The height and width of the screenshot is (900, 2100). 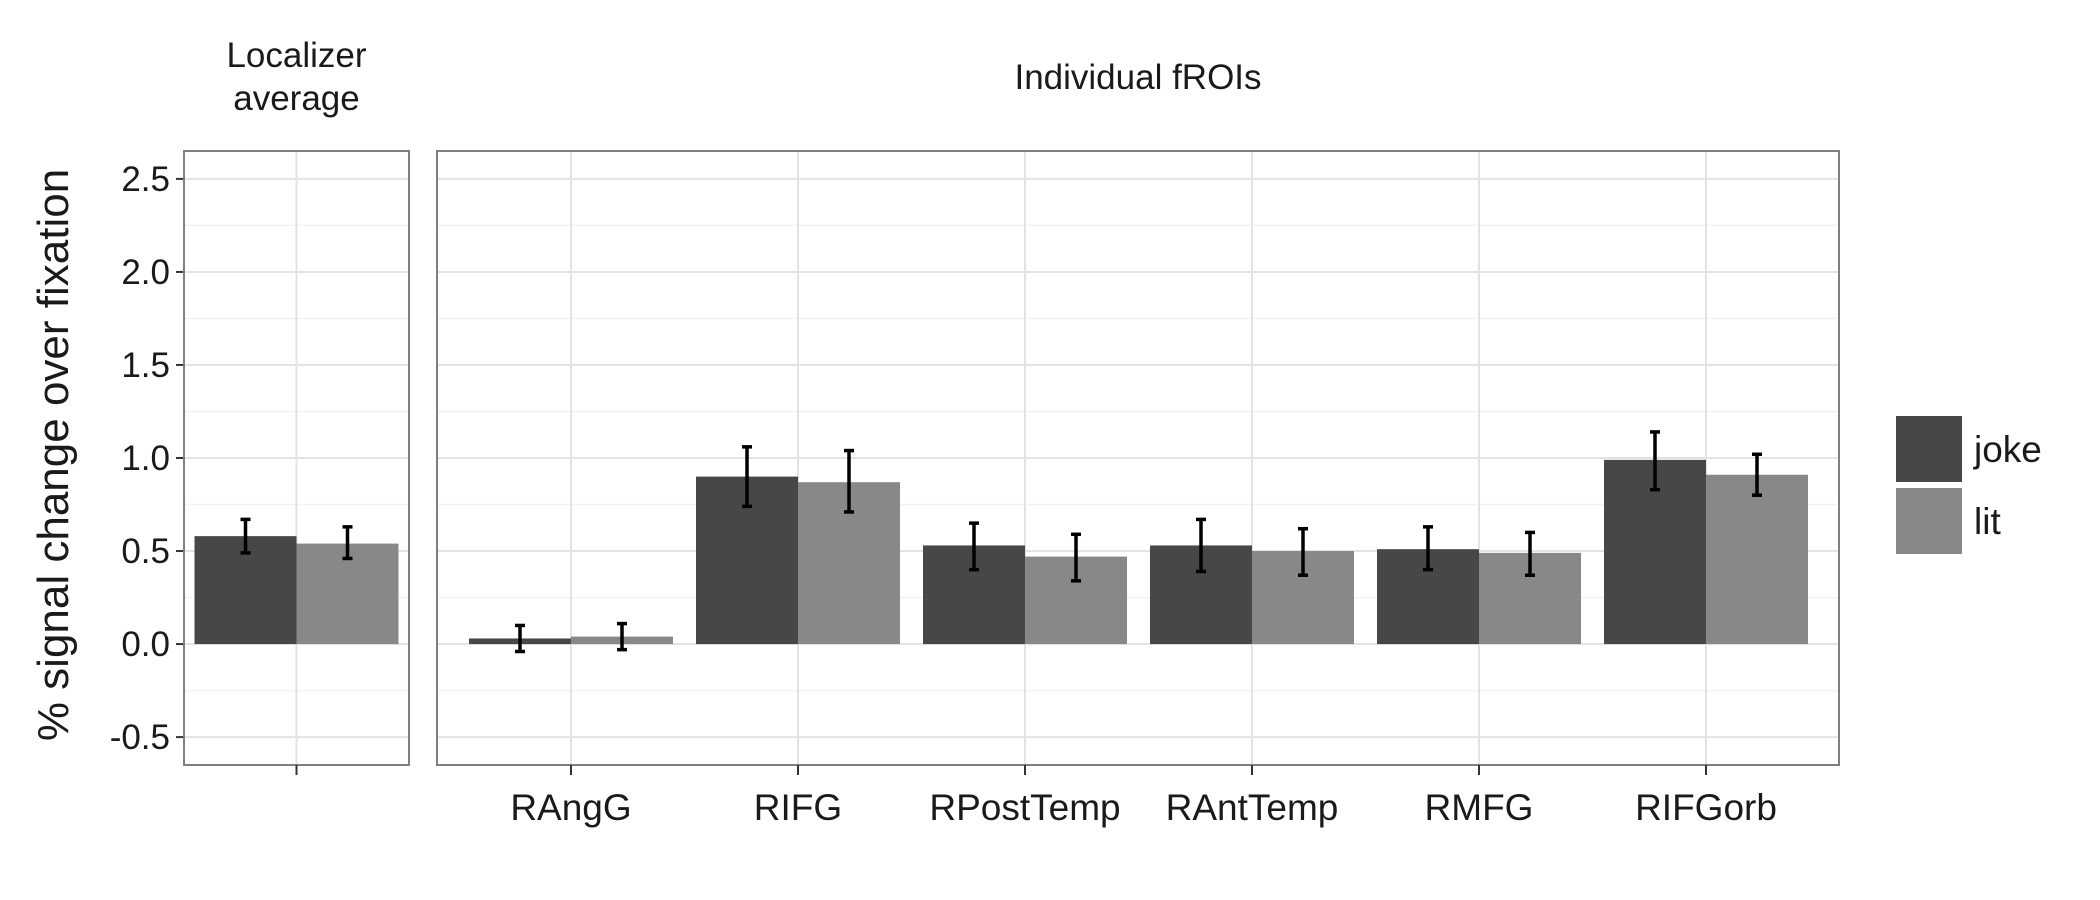 What do you see at coordinates (1479, 807) in the screenshot?
I see `x-tick-label: RMFG` at bounding box center [1479, 807].